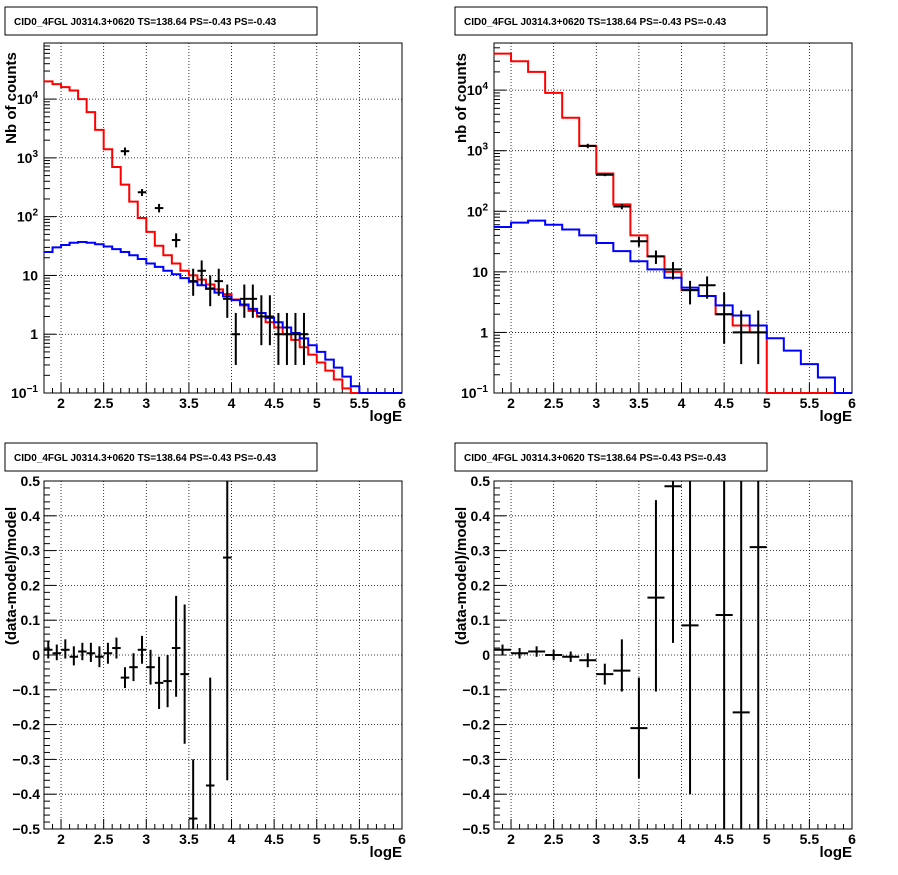 This screenshot has width=898, height=875. Describe the element at coordinates (223, 237) in the screenshot. I see `series-red-step` at that location.